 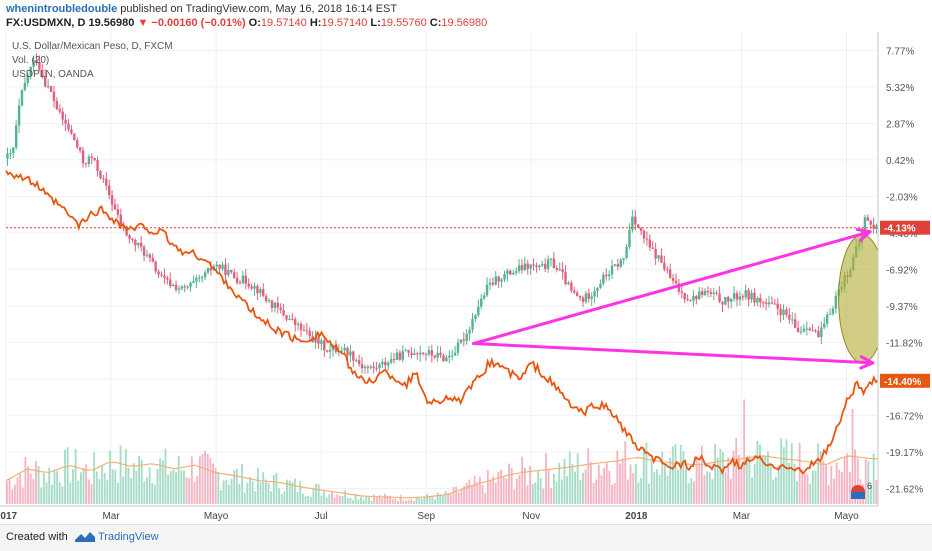 What do you see at coordinates (890, 359) in the screenshot?
I see `current-value-badges: -4.13% -14.40% 6` at bounding box center [890, 359].